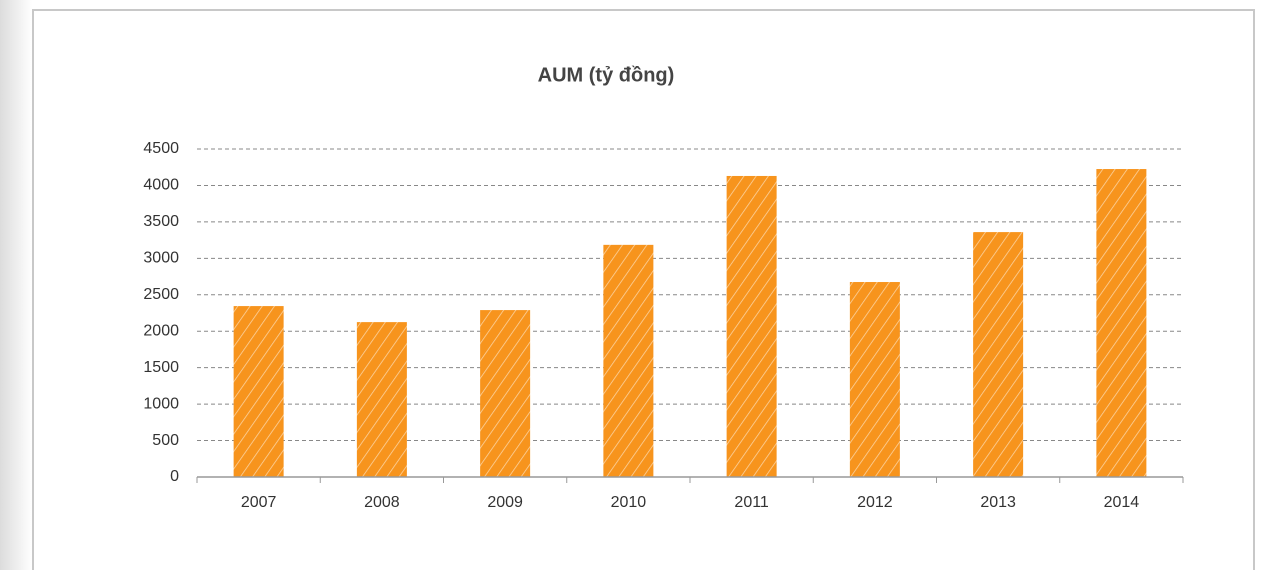  I want to click on y-tick-label: 2500, so click(161, 294).